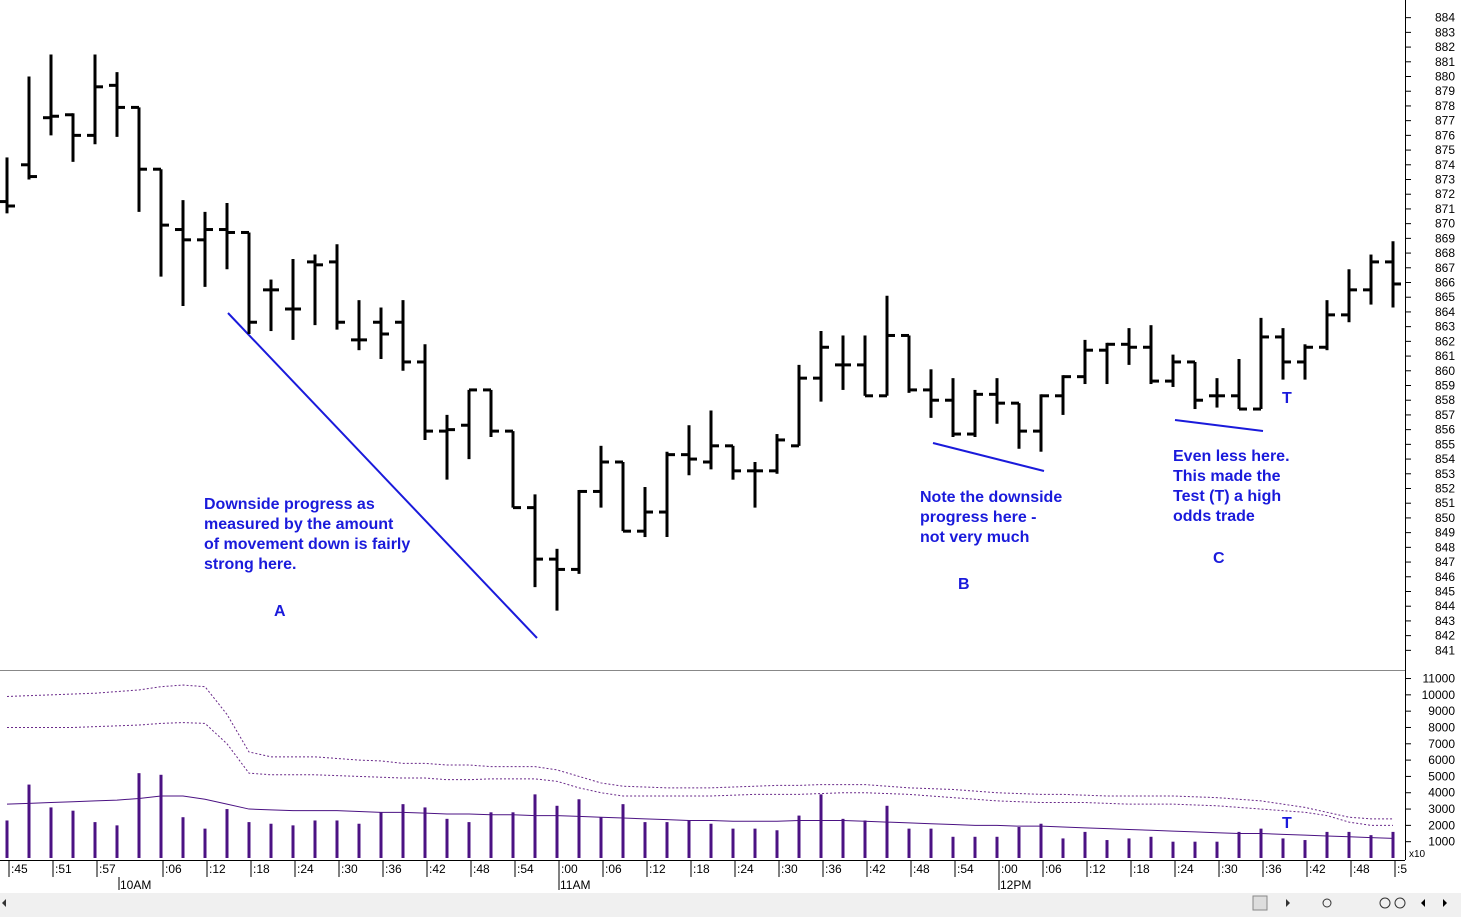 The image size is (1461, 917). What do you see at coordinates (1445, 562) in the screenshot?
I see `y-tick-label: 847` at bounding box center [1445, 562].